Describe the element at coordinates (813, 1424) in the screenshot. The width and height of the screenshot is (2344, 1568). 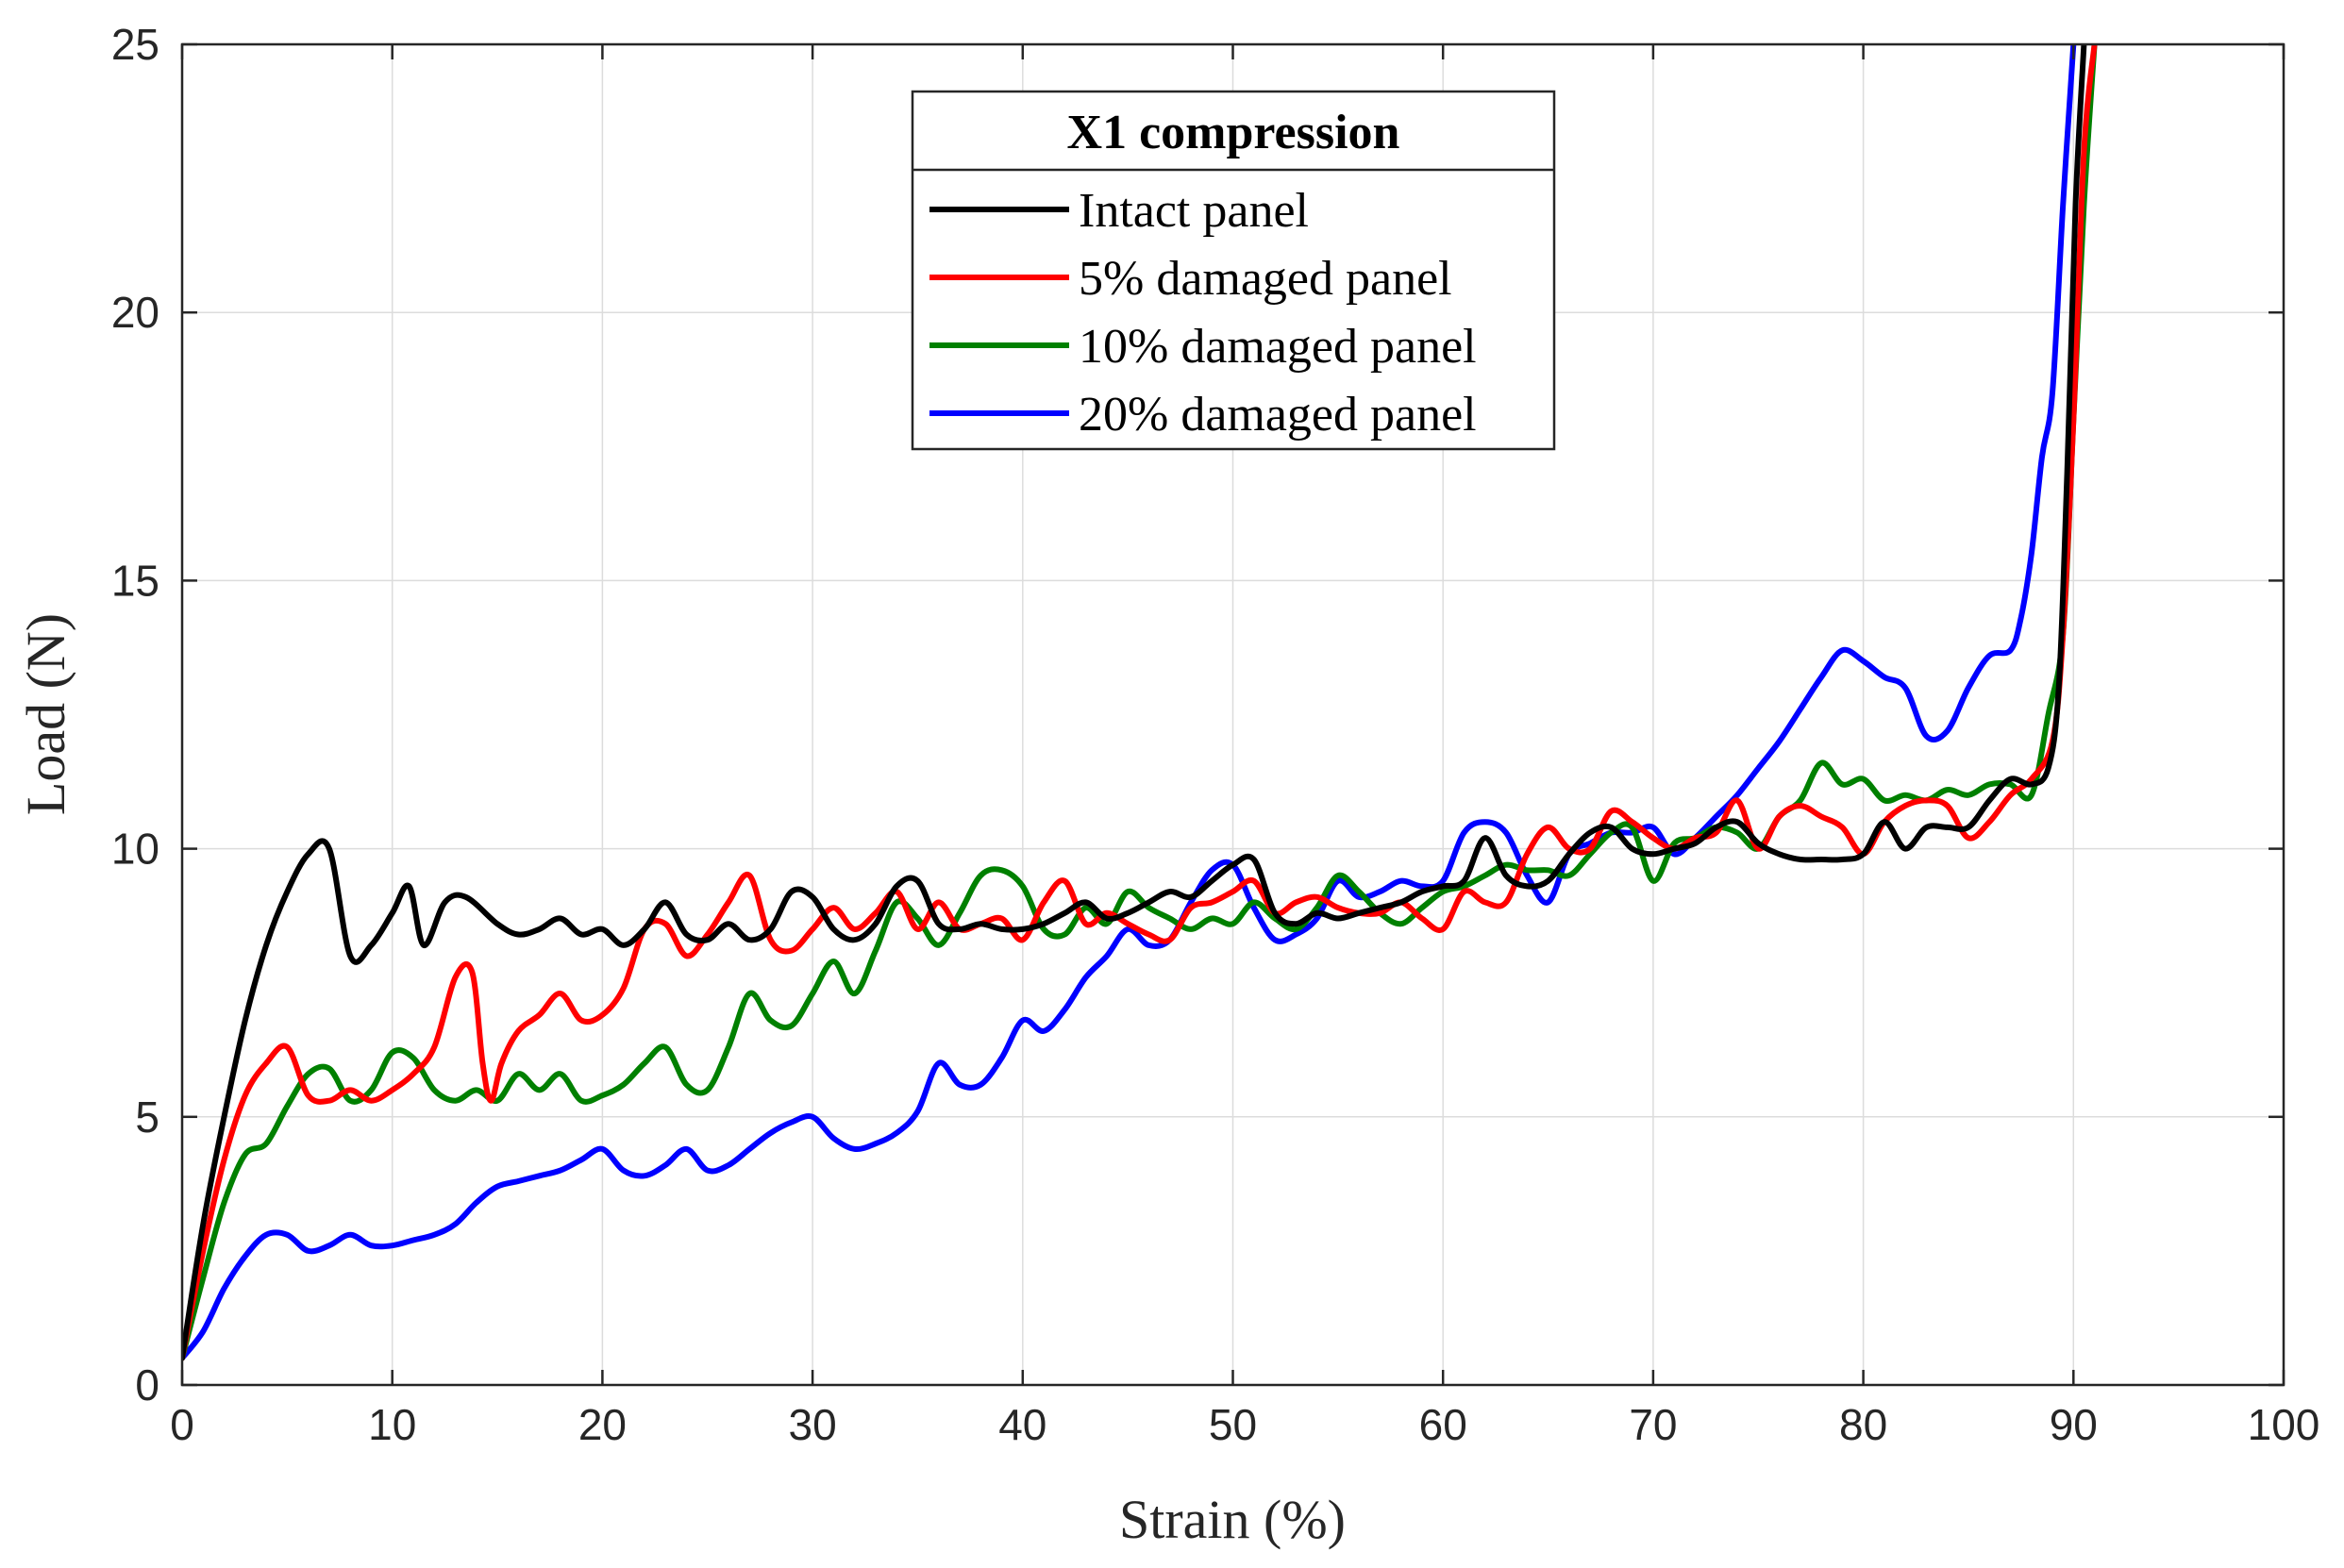
I see `x-tick-label: 30` at that location.